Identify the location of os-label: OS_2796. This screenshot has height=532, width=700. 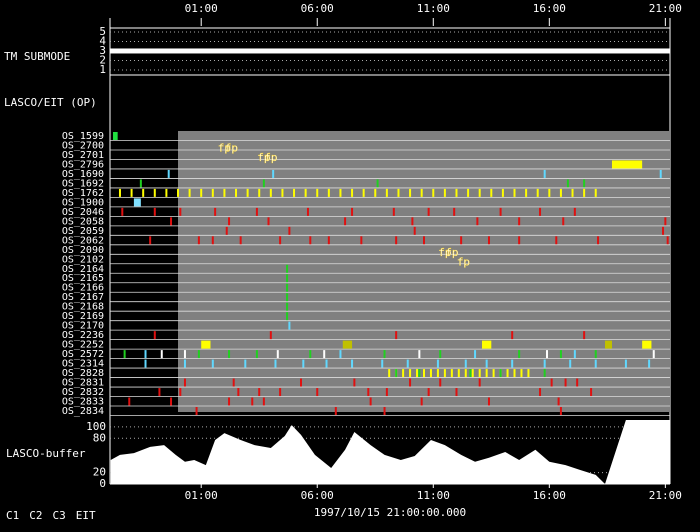
(83, 164).